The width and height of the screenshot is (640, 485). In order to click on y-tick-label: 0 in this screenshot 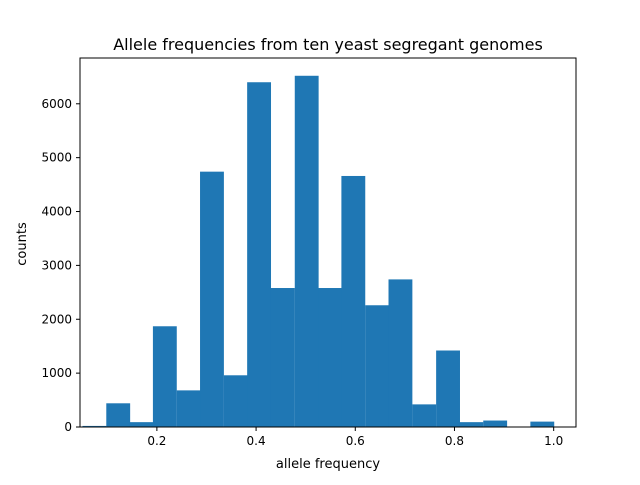, I will do `click(68, 427)`.